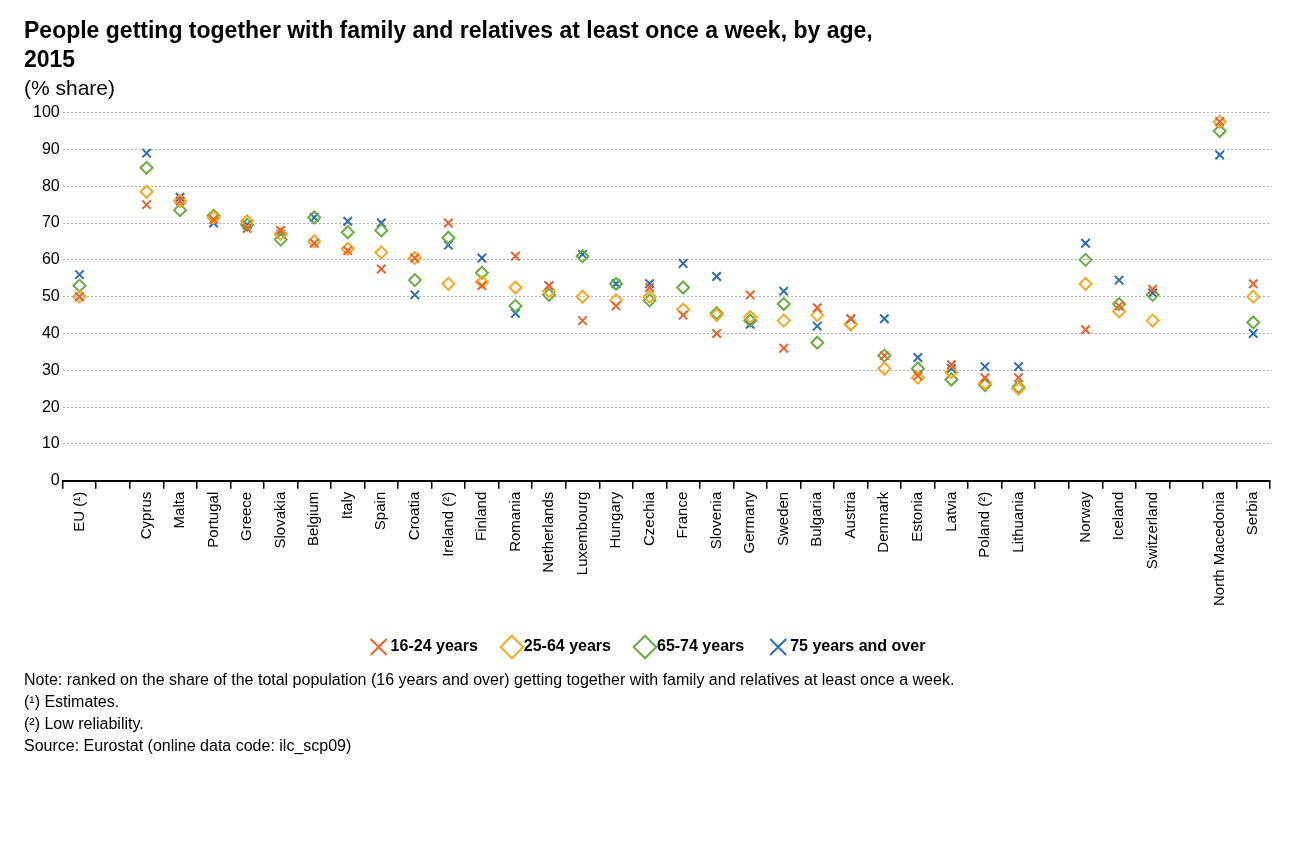 The image size is (1290, 847). What do you see at coordinates (950, 511) in the screenshot?
I see `x-tick-label: Latvia` at bounding box center [950, 511].